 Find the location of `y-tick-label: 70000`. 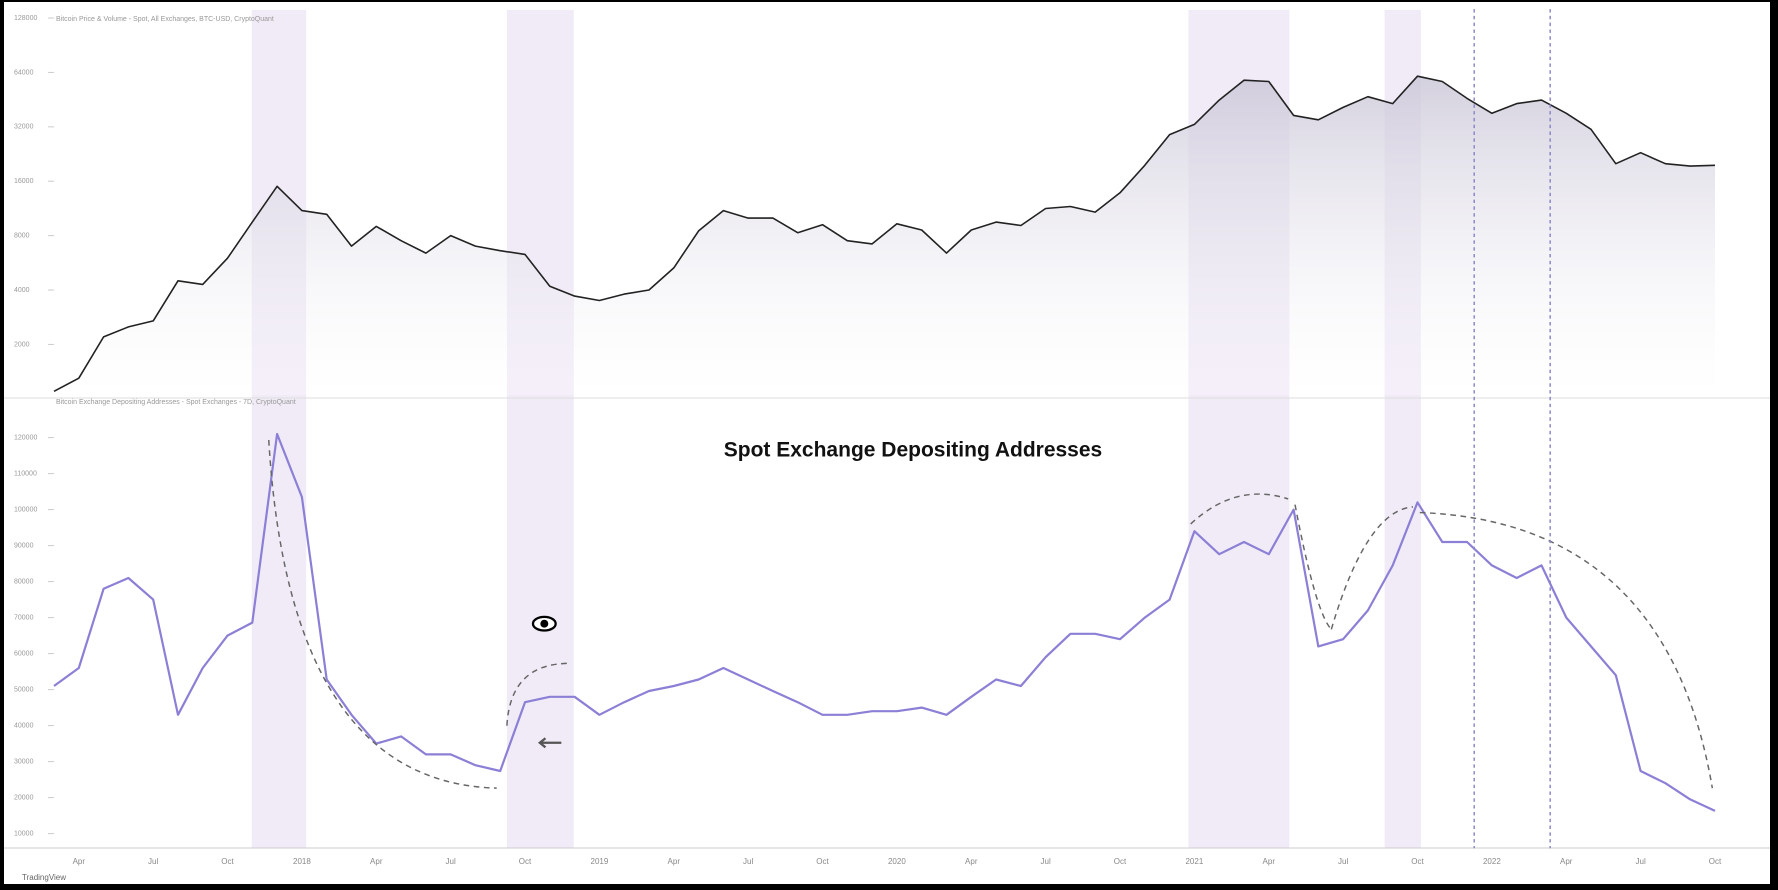

y-tick-label: 70000 is located at coordinates (24, 617).